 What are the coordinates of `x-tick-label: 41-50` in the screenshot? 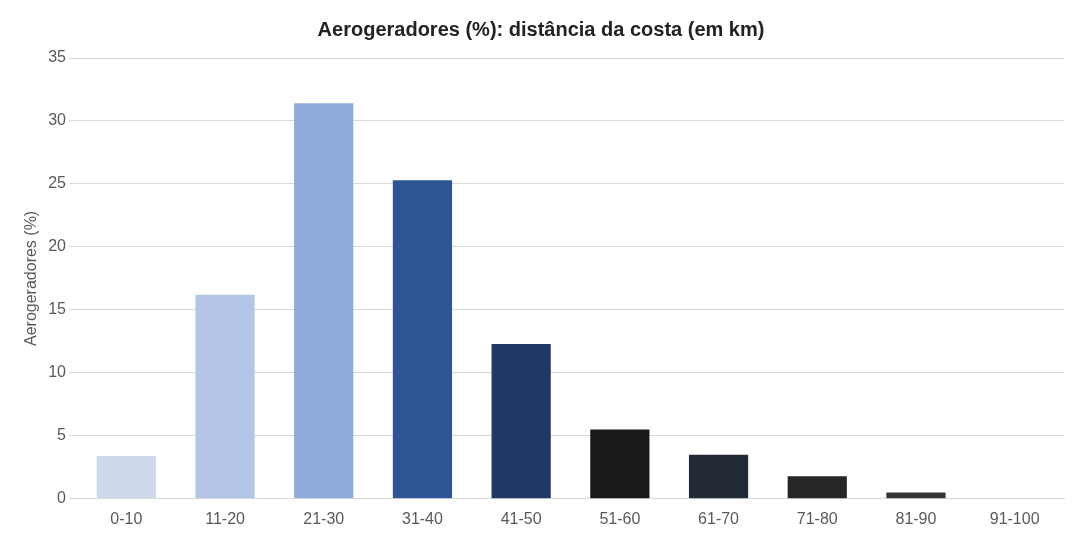 It's located at (521, 518).